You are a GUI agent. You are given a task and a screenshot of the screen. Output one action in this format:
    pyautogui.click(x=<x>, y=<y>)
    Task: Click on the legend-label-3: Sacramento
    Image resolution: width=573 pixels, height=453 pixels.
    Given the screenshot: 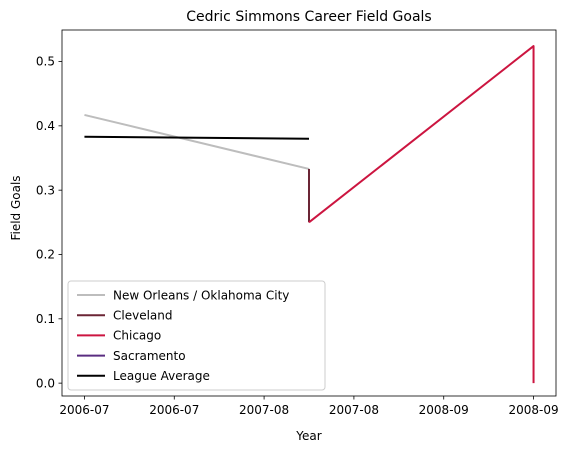 What is the action you would take?
    pyautogui.click(x=149, y=356)
    